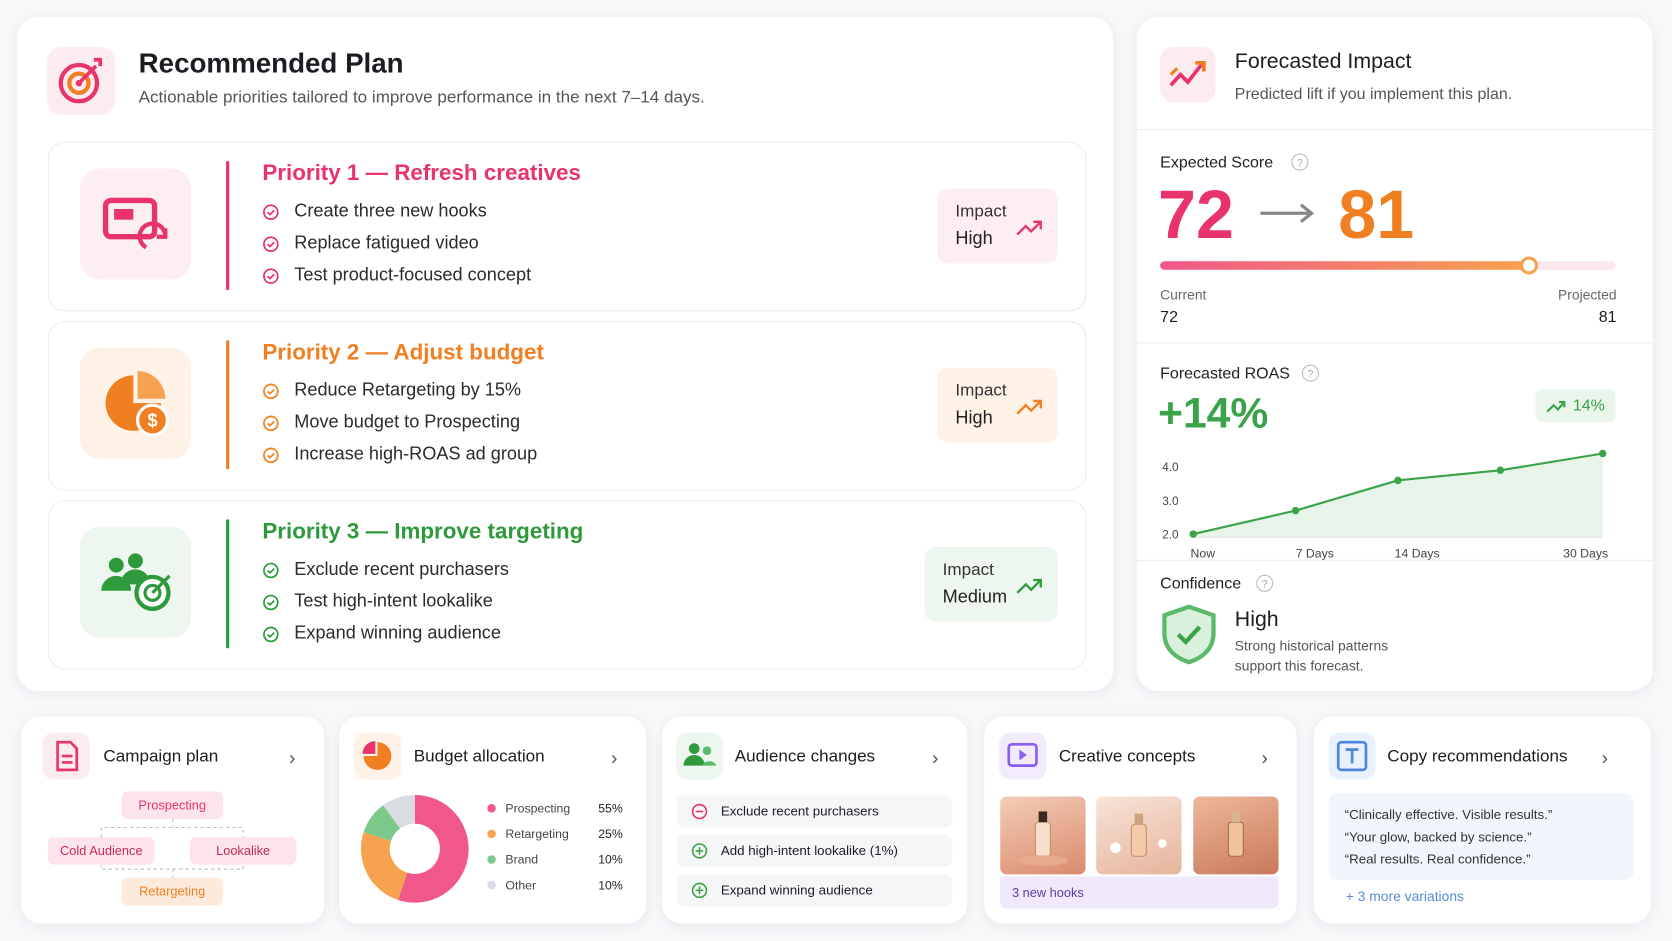 The image size is (1672, 941). I want to click on score-fill, so click(1344, 265).